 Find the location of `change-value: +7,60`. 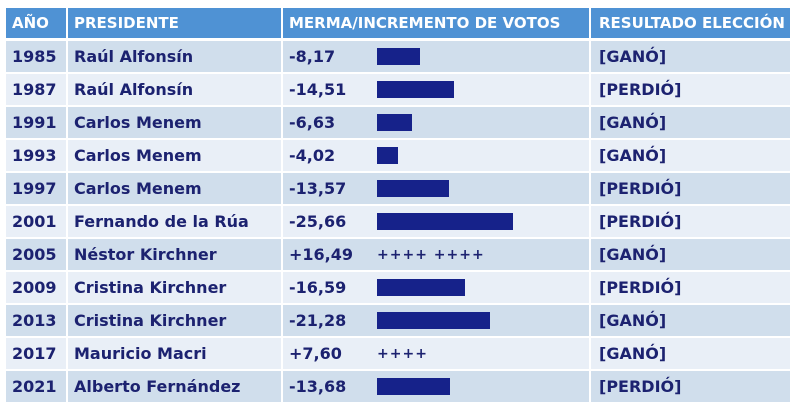

change-value: +7,60 is located at coordinates (315, 353).